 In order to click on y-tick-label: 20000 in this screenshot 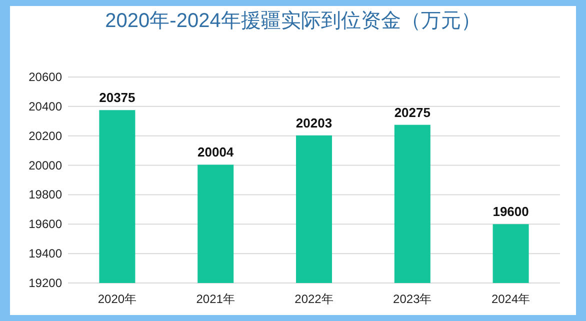, I will do `click(45, 165)`.